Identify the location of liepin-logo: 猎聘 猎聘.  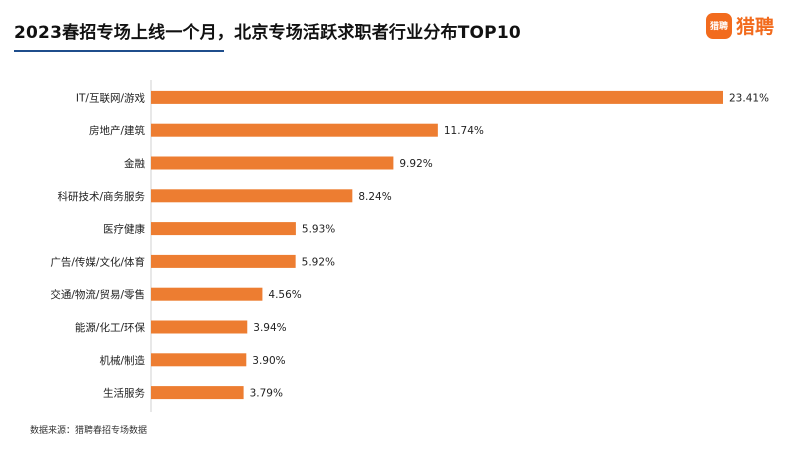
(740, 25).